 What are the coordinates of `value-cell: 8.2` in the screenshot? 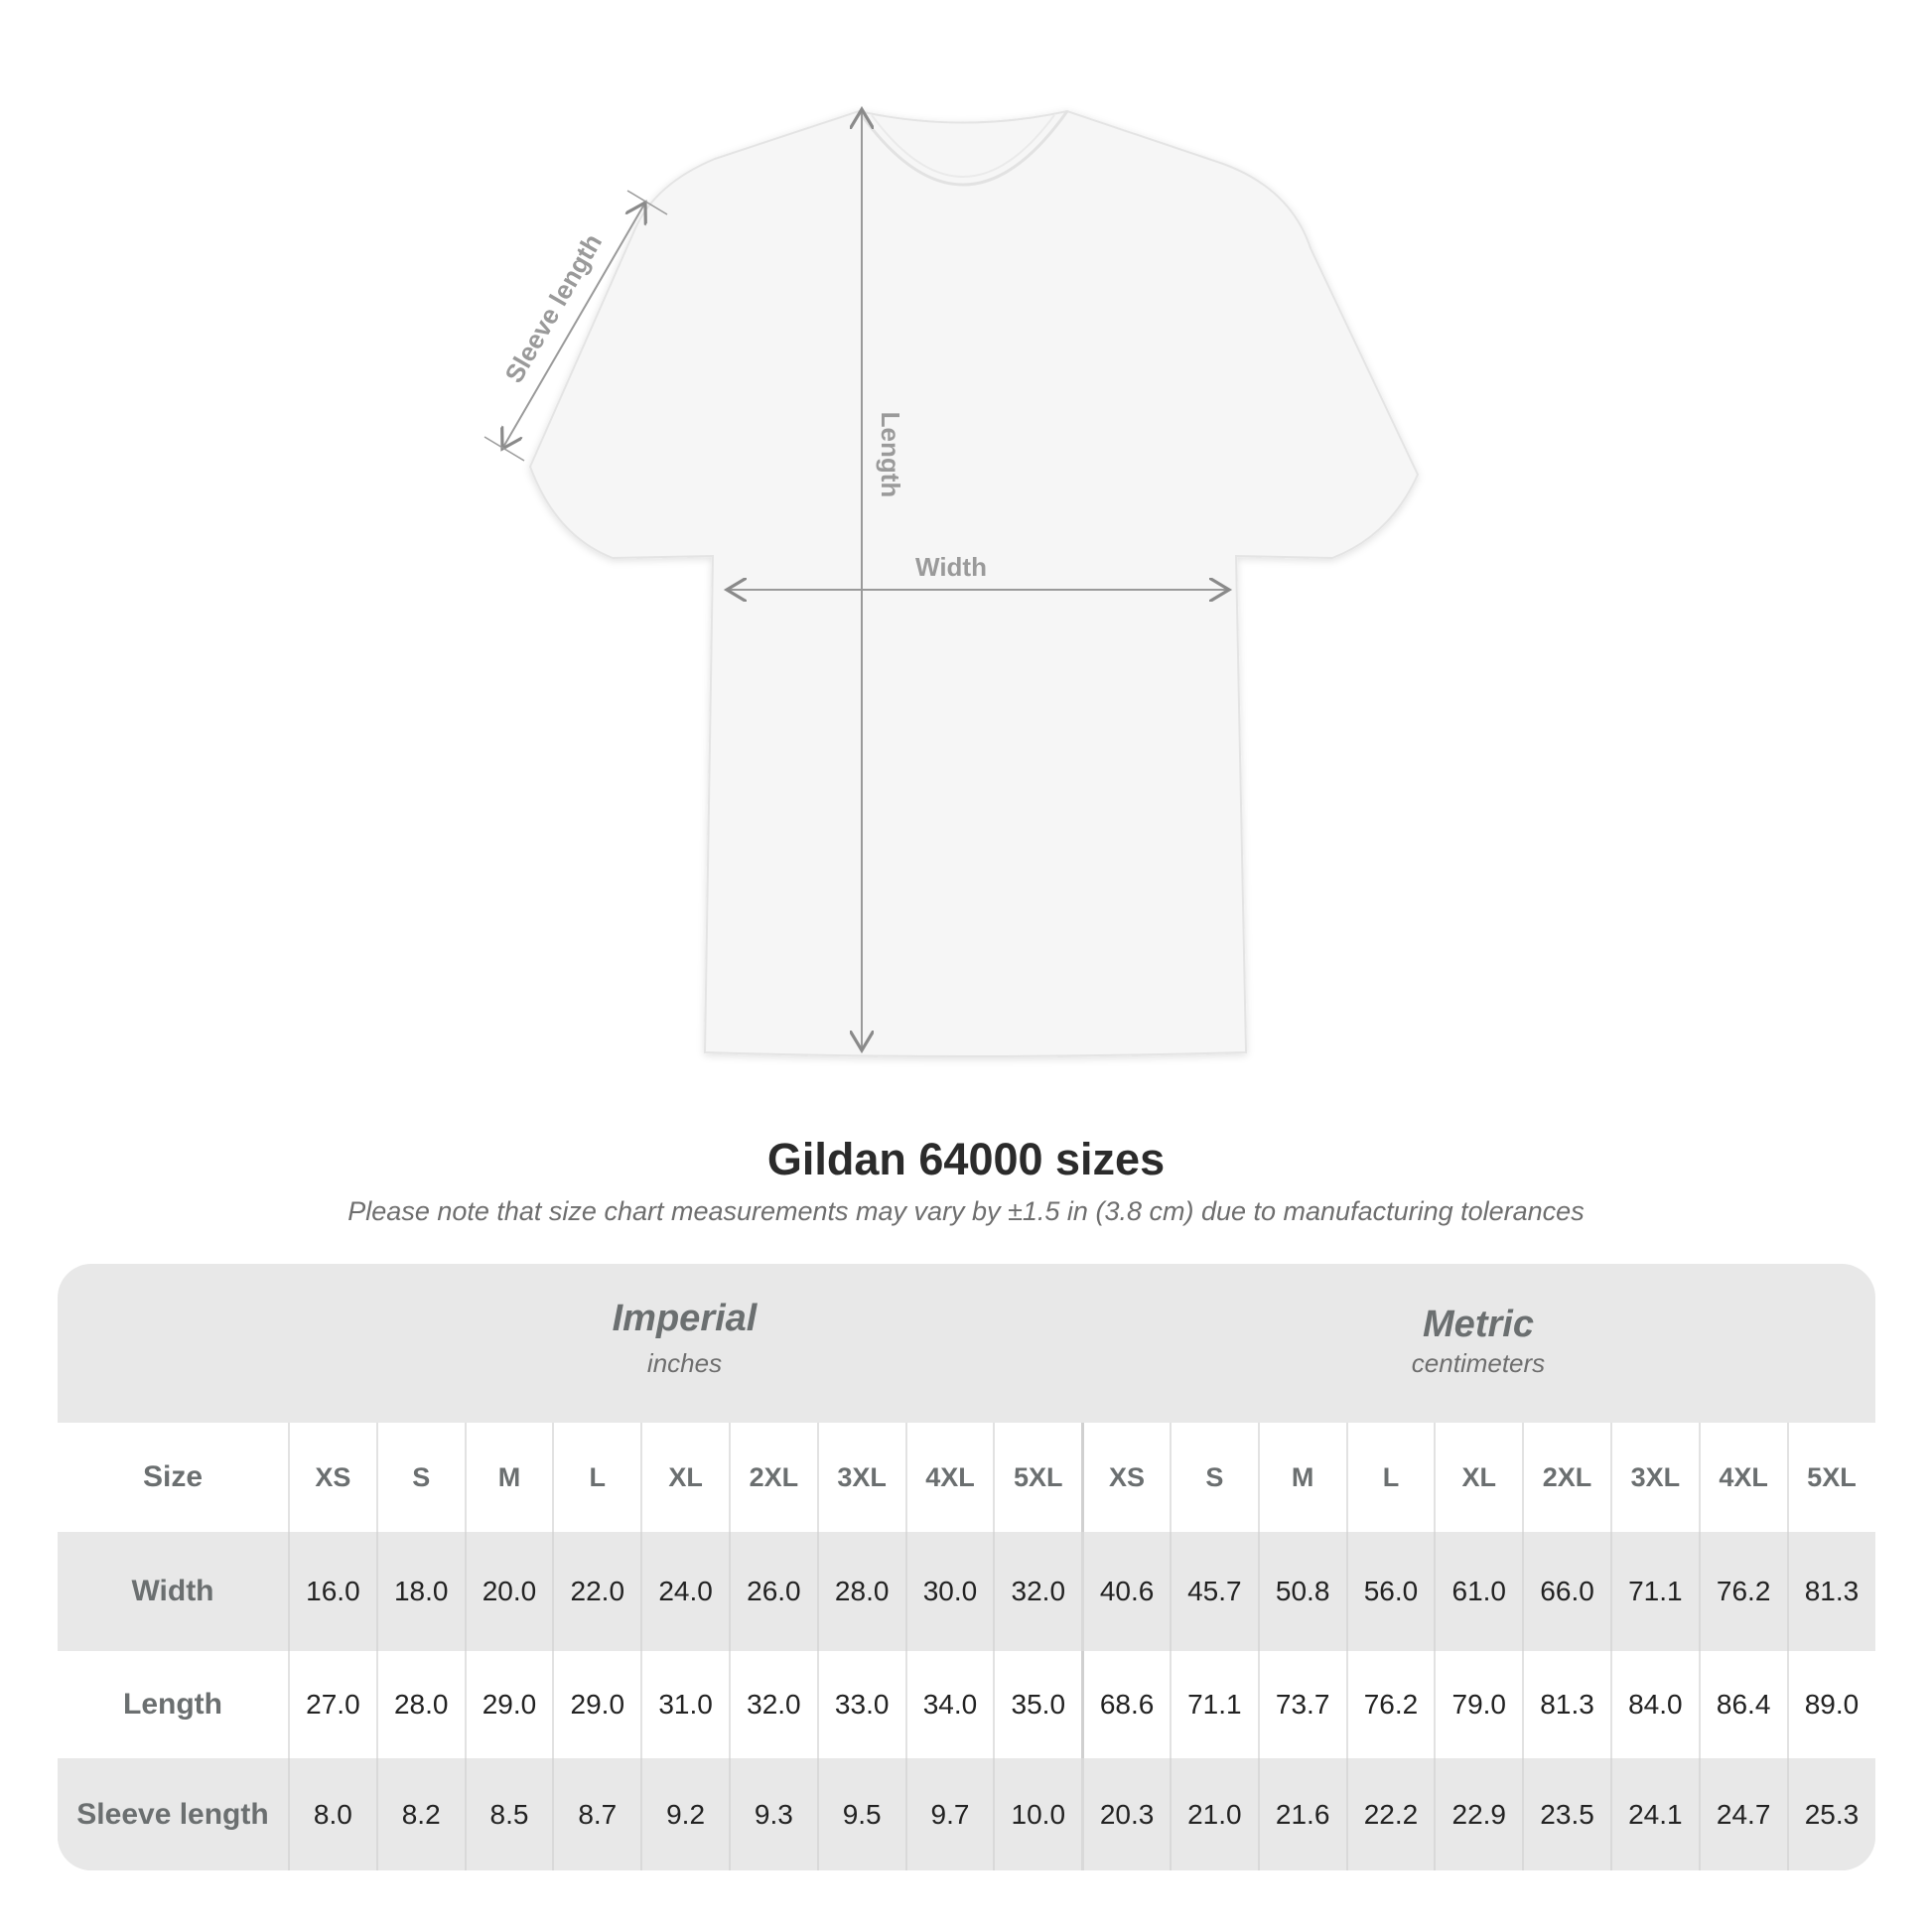 It's located at (420, 1814).